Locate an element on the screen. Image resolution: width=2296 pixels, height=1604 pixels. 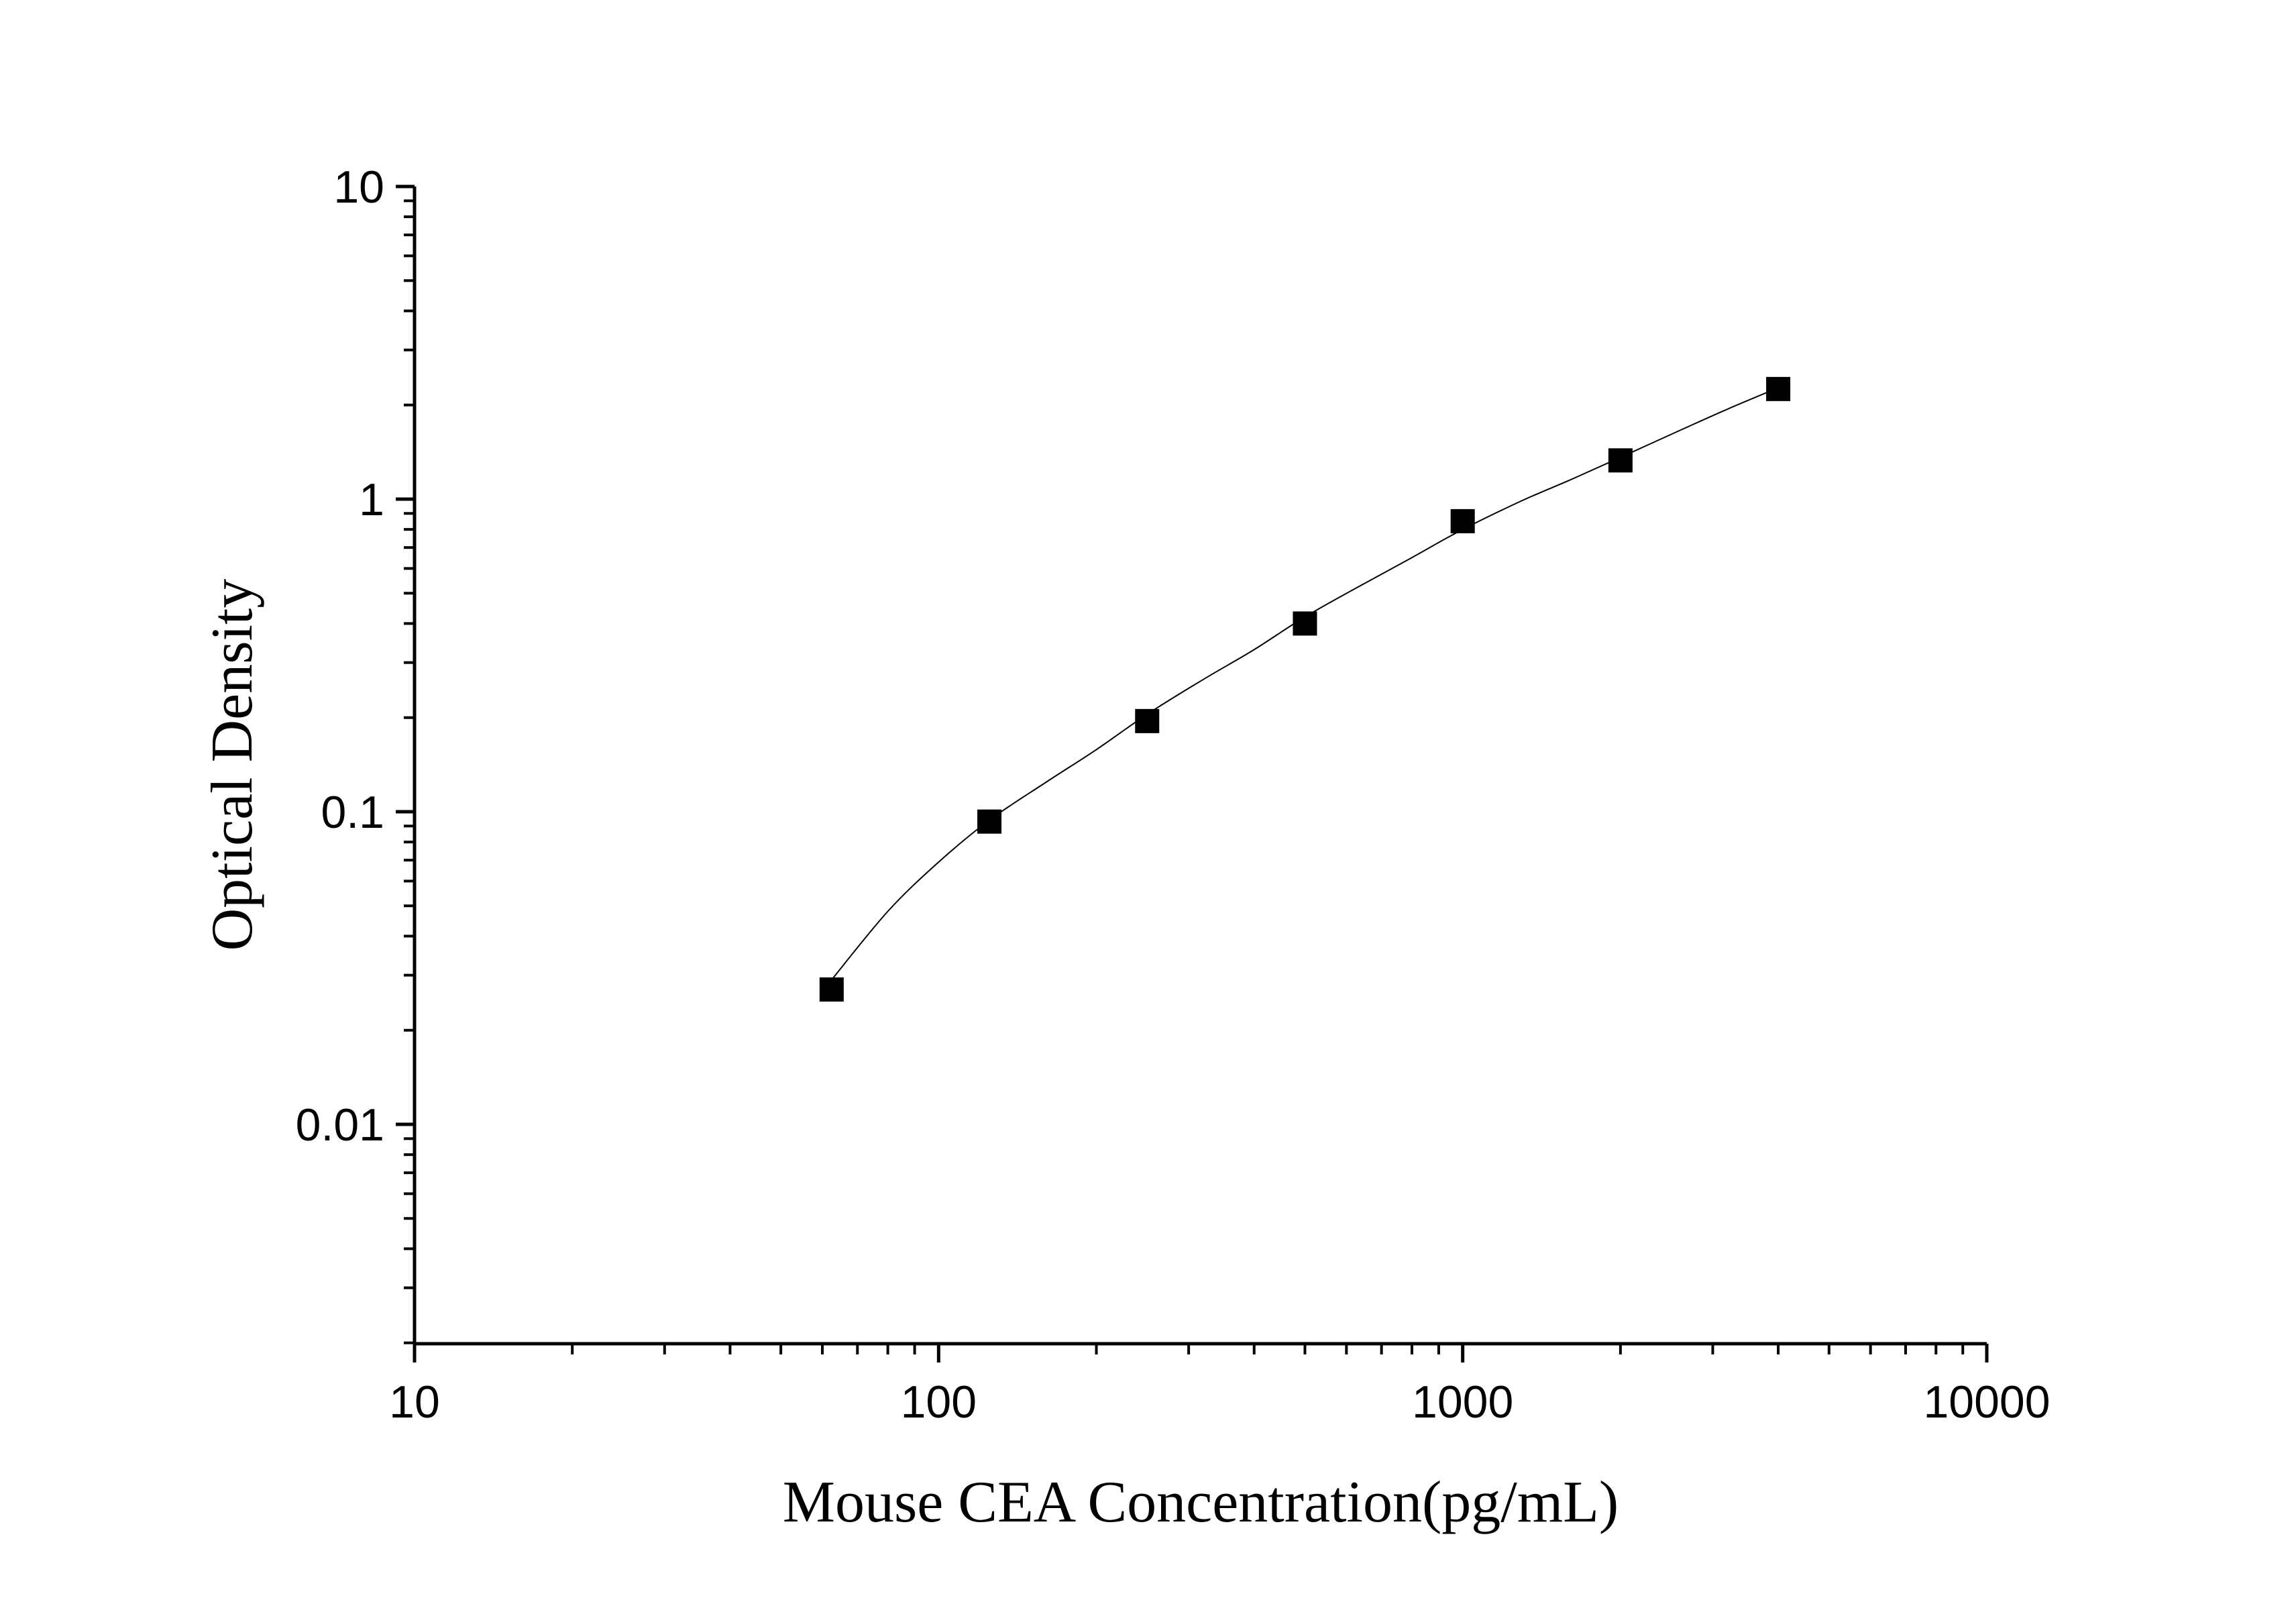
y-tick-label: 10 is located at coordinates (359, 187).